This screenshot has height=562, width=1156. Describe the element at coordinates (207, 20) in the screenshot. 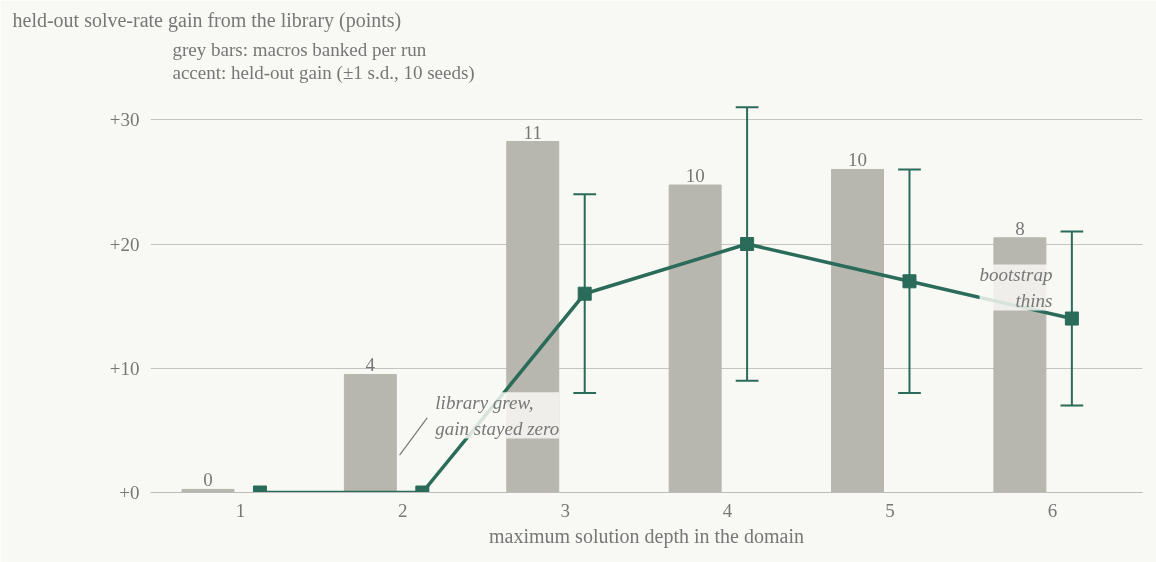

I see `chart-title: held-out solve-rate gain from the library (points)` at that location.